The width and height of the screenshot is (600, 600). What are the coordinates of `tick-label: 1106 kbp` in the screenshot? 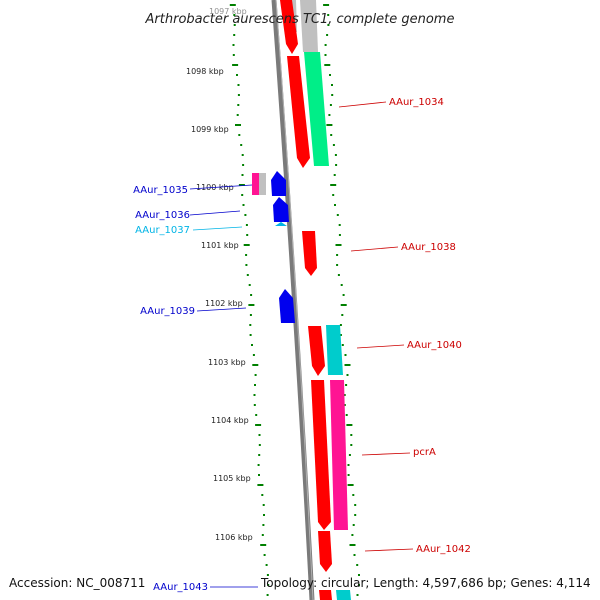 It's located at (234, 537).